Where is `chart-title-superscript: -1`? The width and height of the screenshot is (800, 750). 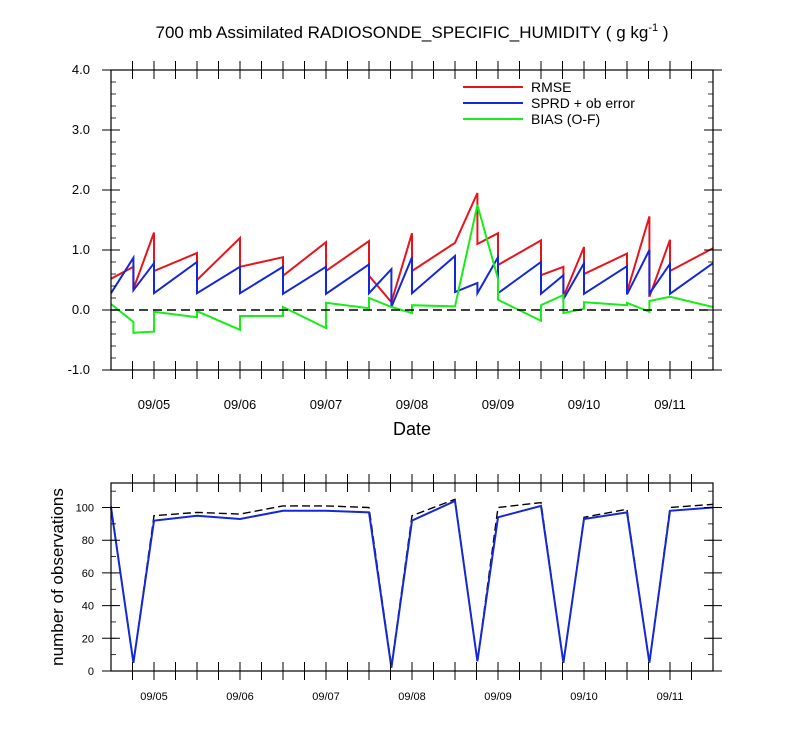
chart-title-superscript: -1 is located at coordinates (653, 28).